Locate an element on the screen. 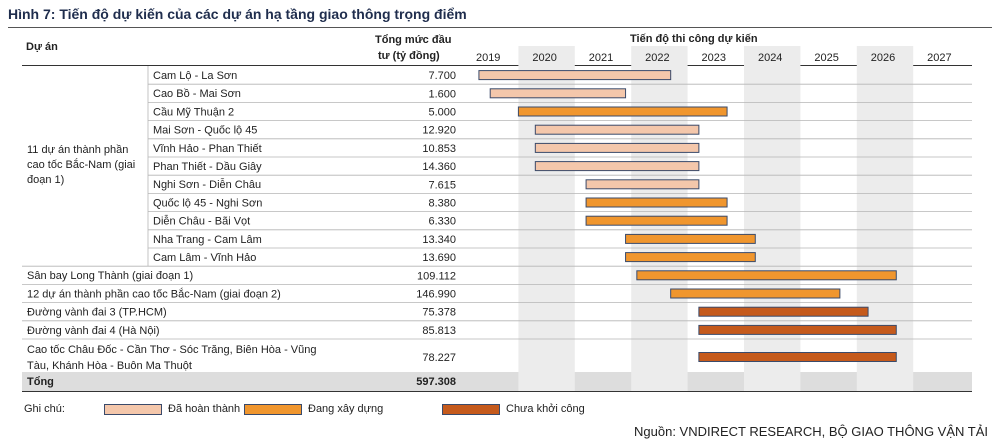  investment-value: 12.920 is located at coordinates (439, 131).